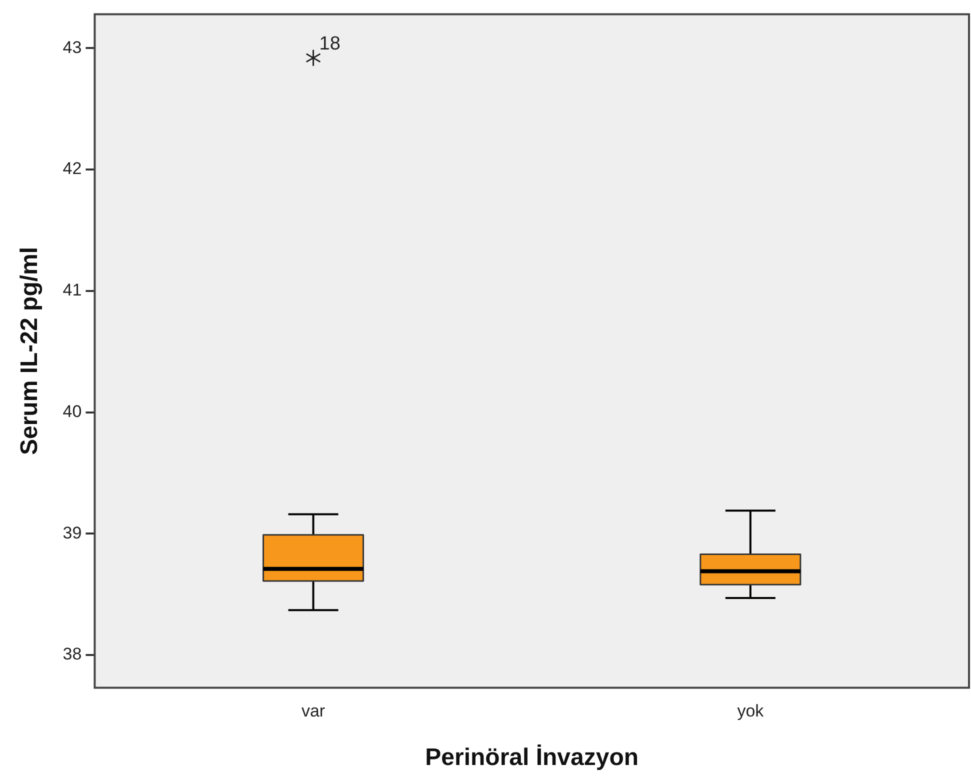 Image resolution: width=971 pixels, height=783 pixels. I want to click on y-tick-label: 43, so click(72, 47).